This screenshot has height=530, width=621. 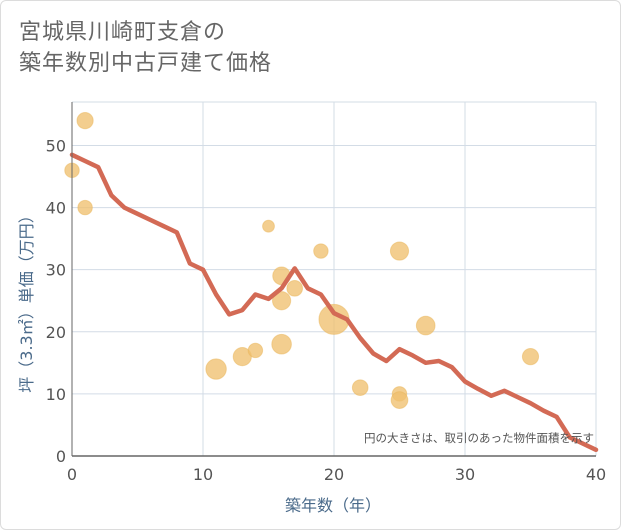 What do you see at coordinates (596, 474) in the screenshot?
I see `x-tick-label: 40` at bounding box center [596, 474].